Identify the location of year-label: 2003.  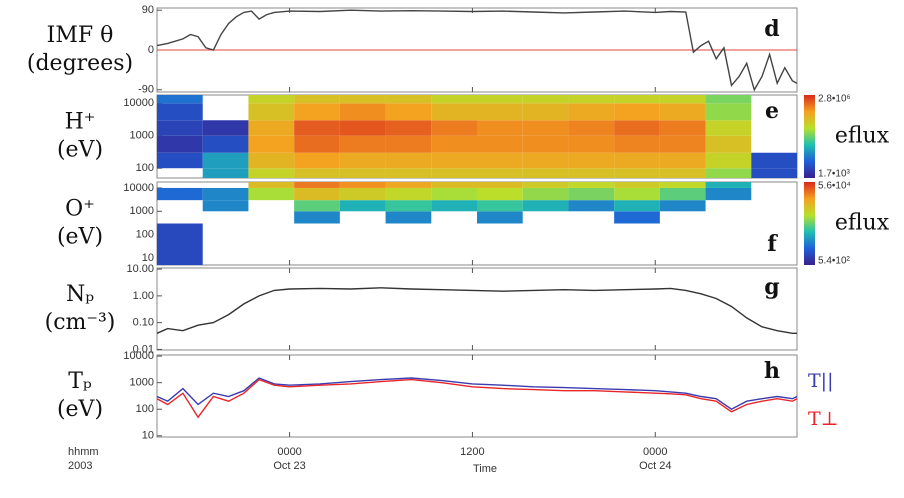
(80, 466).